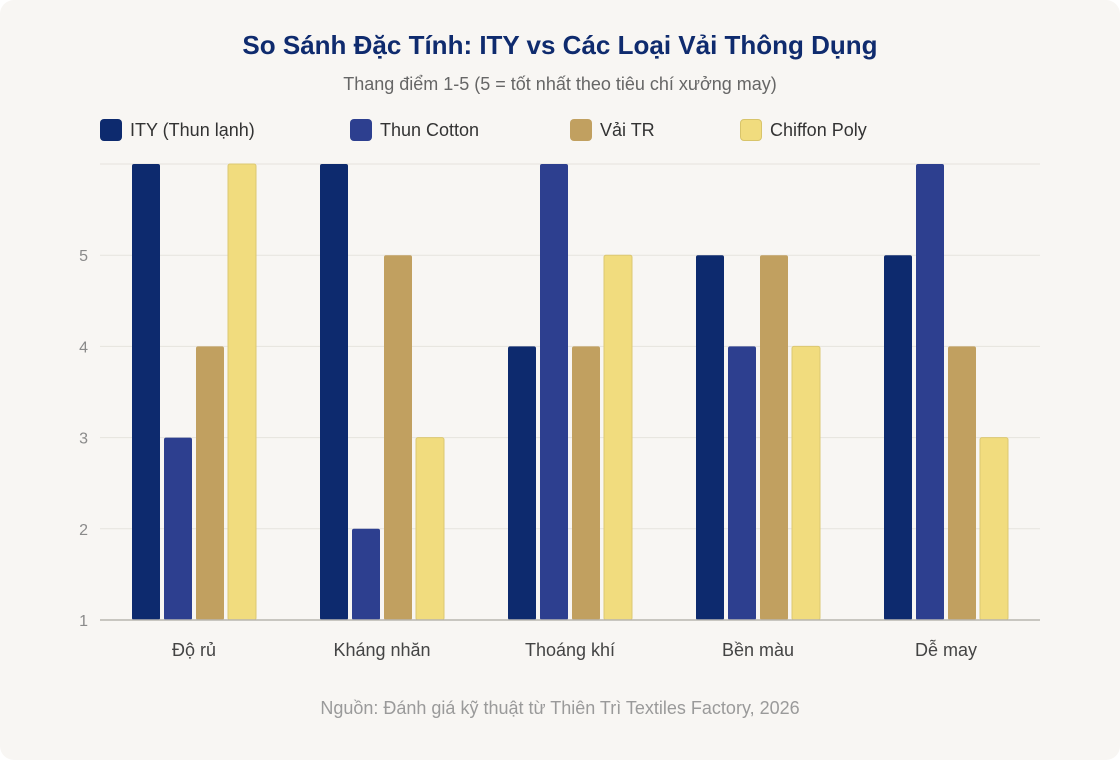 This screenshot has width=1120, height=760. I want to click on legend-swatch-ity, so click(111, 130).